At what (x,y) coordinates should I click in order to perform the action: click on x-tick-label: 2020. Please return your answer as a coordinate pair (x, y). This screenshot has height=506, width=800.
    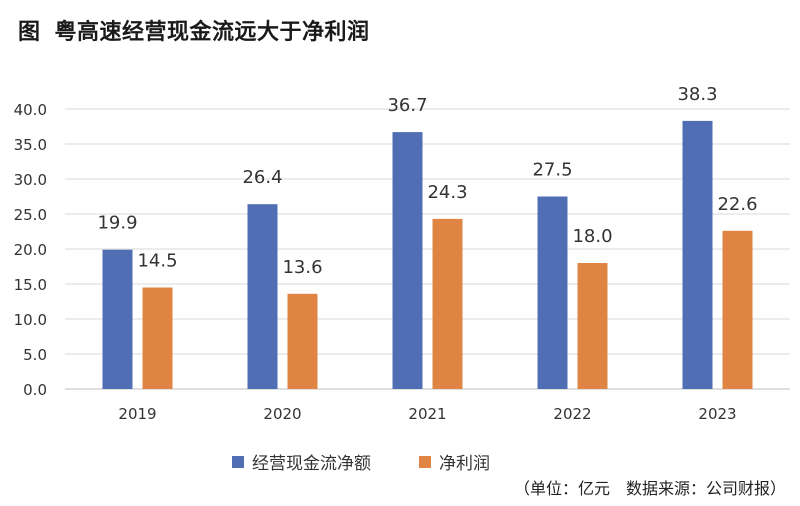
    Looking at the image, I should click on (282, 414).